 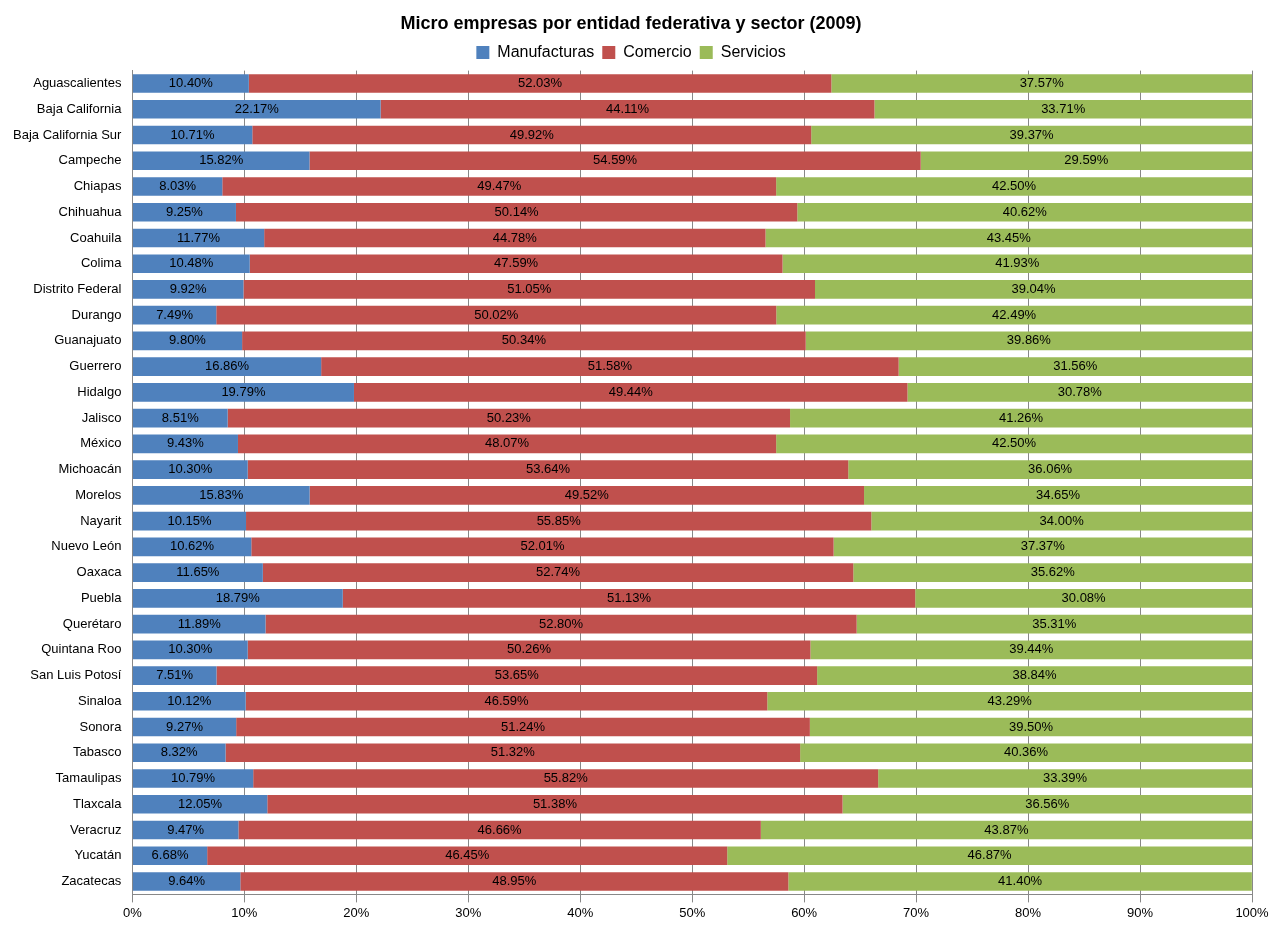 I want to click on y-tick-label: Hidalgo, so click(x=99, y=391).